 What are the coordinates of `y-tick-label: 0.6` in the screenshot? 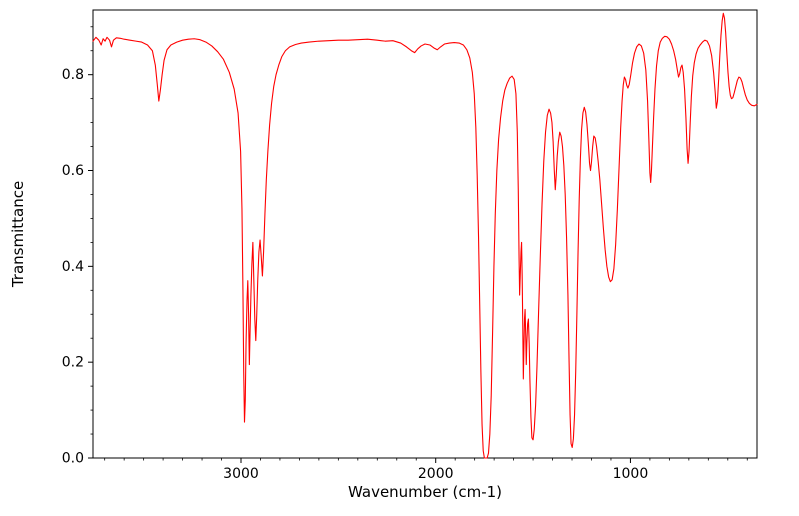 It's located at (73, 171).